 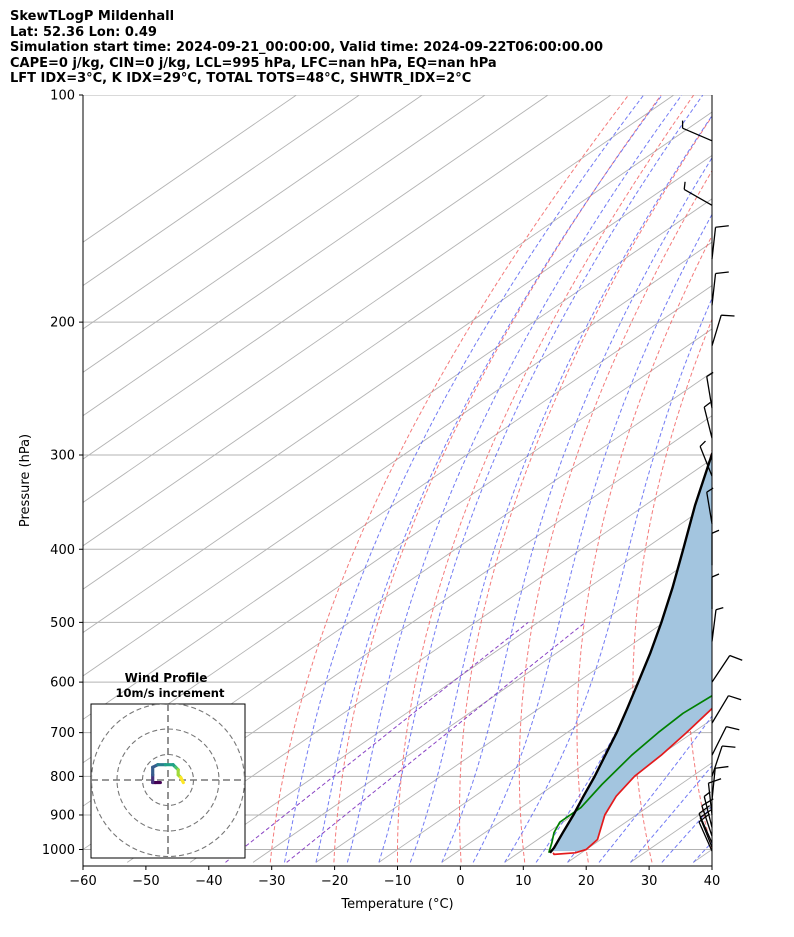 What do you see at coordinates (62, 777) in the screenshot?
I see `y-tick-label: 800` at bounding box center [62, 777].